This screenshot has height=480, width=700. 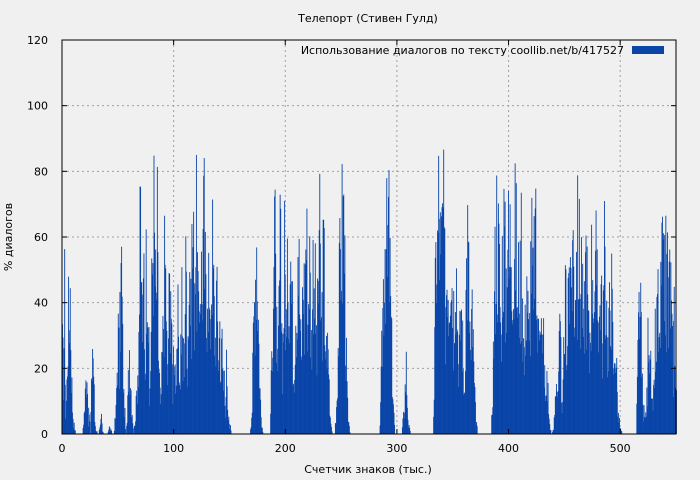 What do you see at coordinates (41, 171) in the screenshot?
I see `y-tick-label: 80` at bounding box center [41, 171].